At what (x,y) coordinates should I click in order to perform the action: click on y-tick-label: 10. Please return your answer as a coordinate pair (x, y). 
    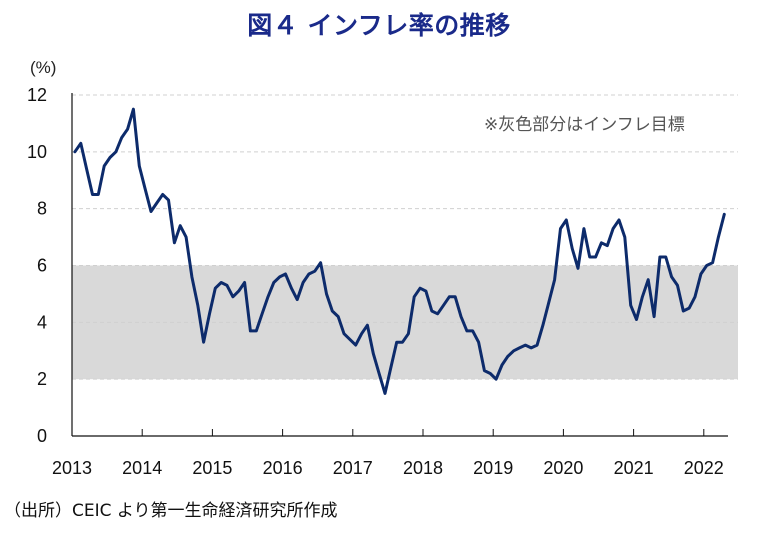
    Looking at the image, I should click on (37, 152).